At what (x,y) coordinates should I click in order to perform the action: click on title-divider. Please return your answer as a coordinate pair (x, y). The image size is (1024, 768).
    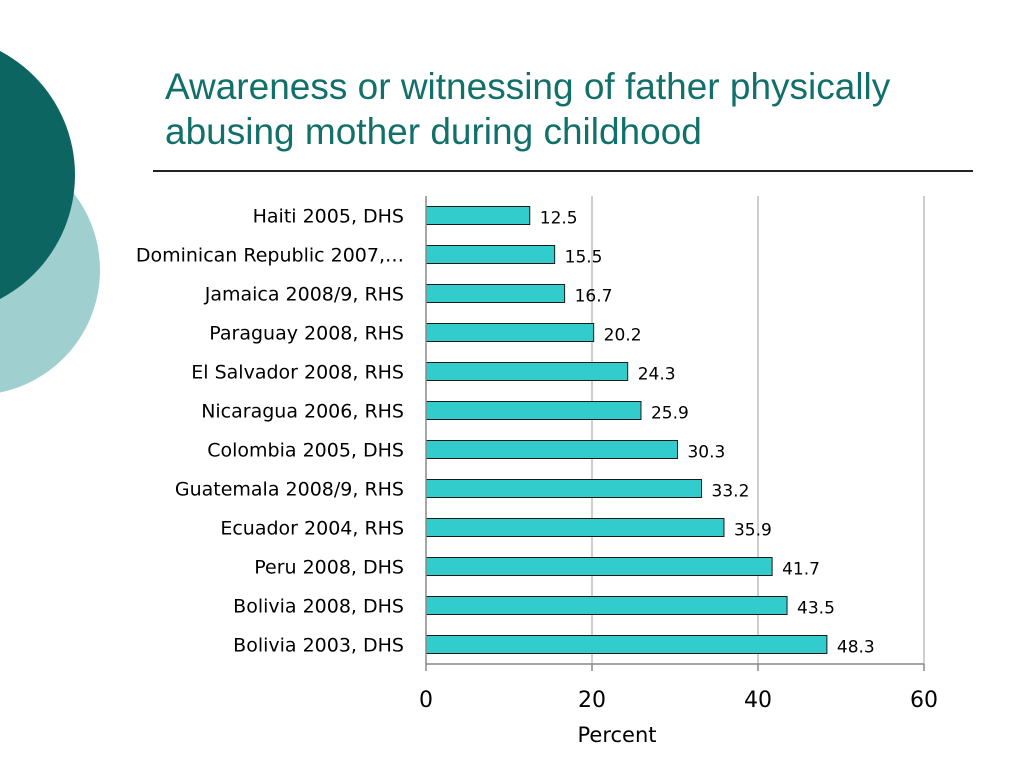
    Looking at the image, I should click on (563, 171).